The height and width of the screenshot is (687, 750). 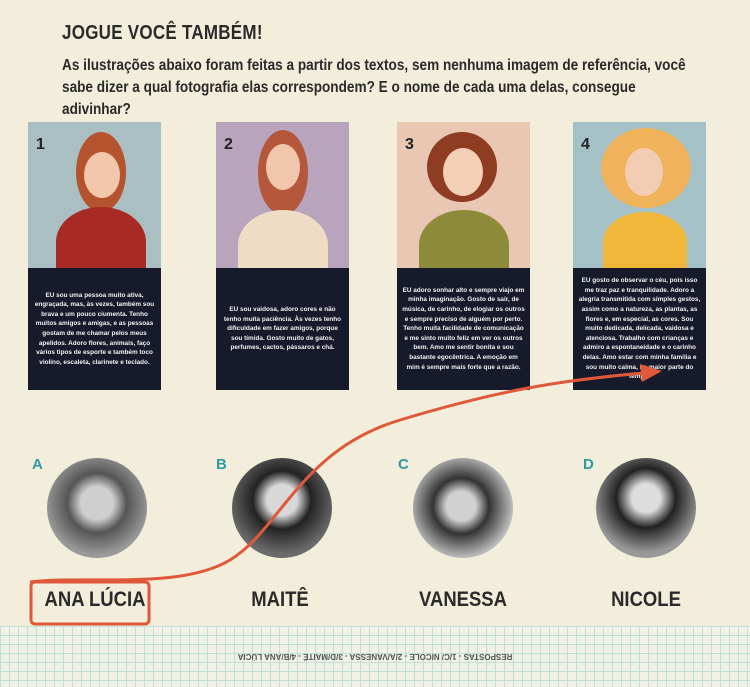 What do you see at coordinates (463, 195) in the screenshot?
I see `illustration-3: 3` at bounding box center [463, 195].